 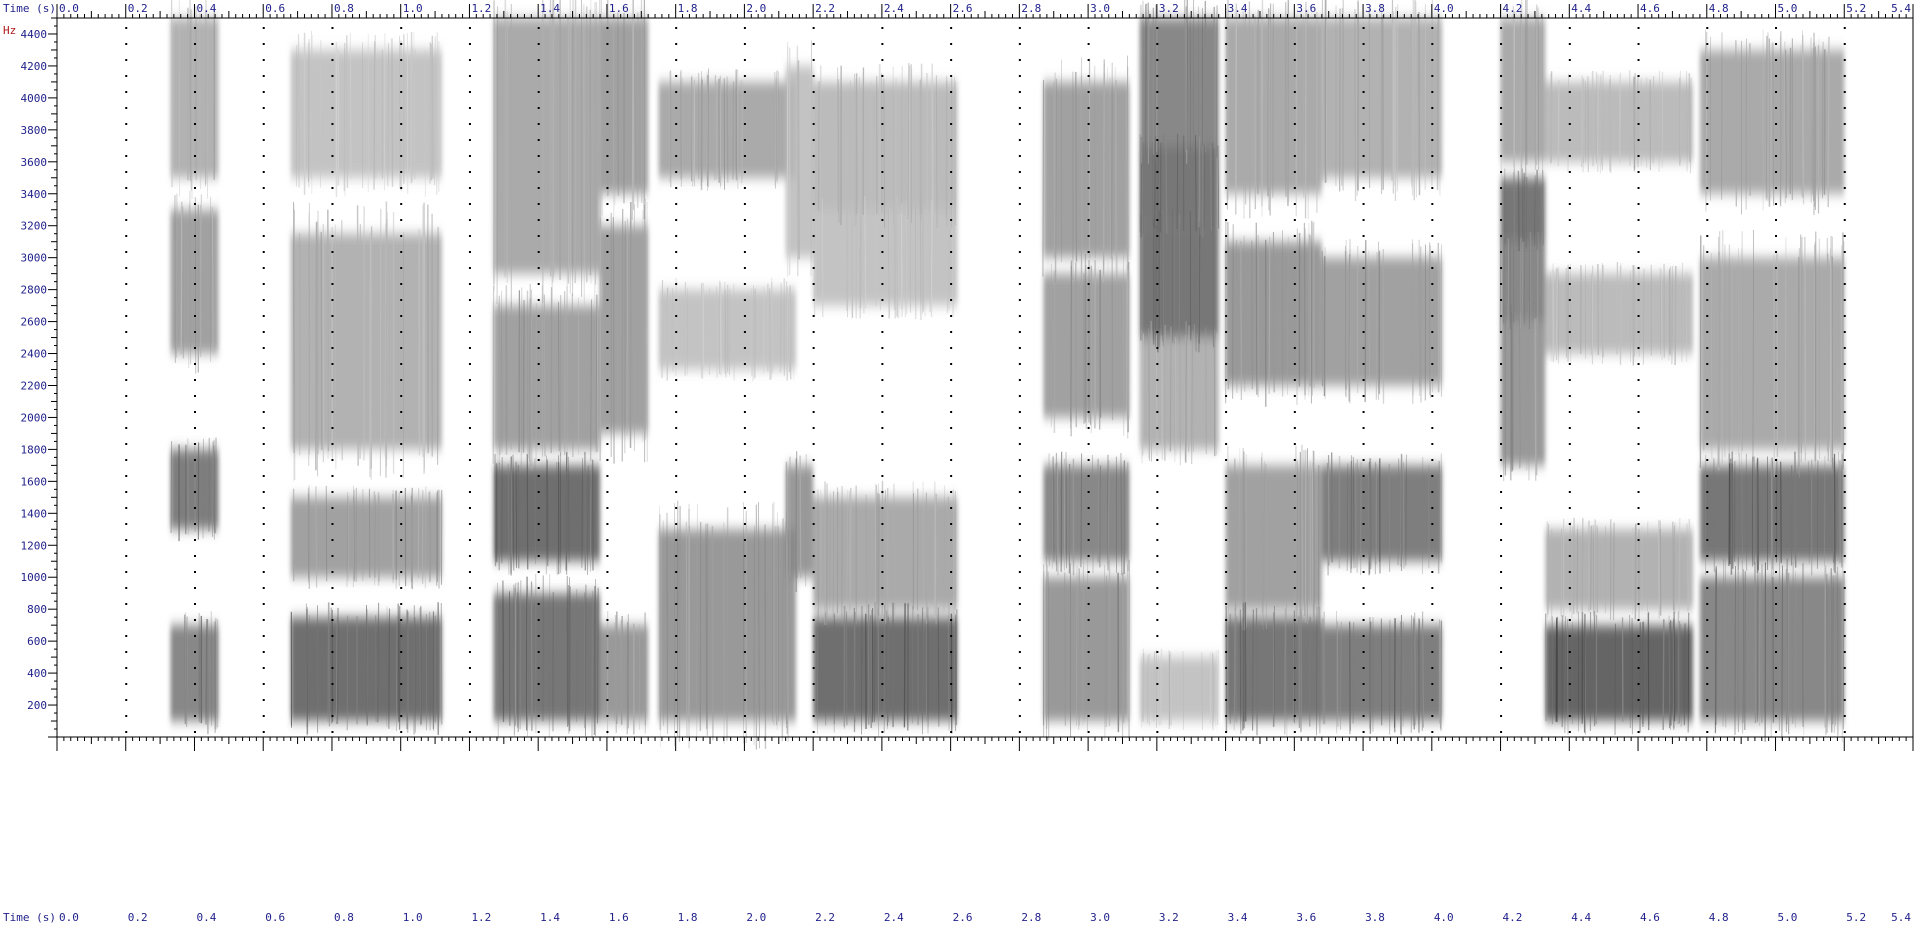 I want to click on time-tick-label-bottom: 0.0, so click(x=69, y=917).